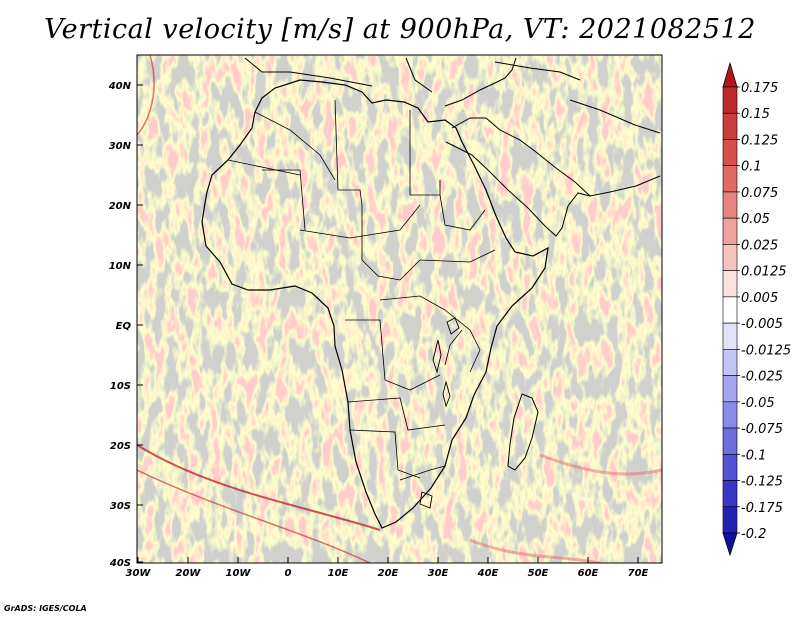 The image size is (800, 618). Describe the element at coordinates (588, 573) in the screenshot. I see `lon-tick-label: 60E` at that location.